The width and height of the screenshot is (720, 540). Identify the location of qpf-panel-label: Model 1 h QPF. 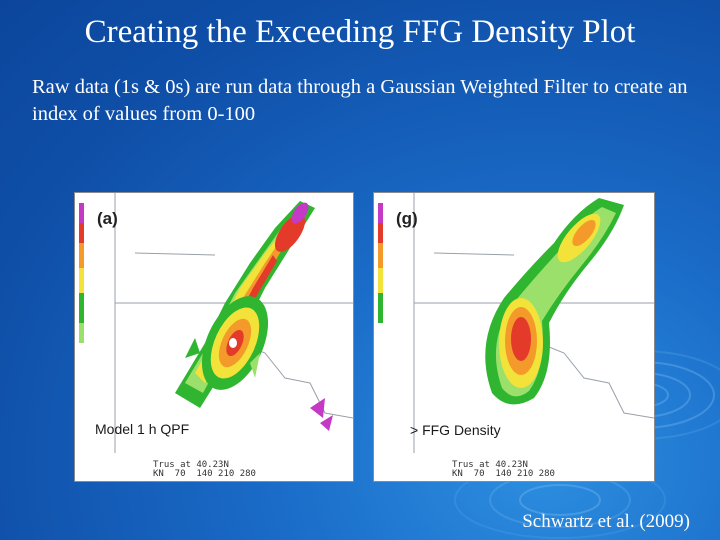
(142, 429).